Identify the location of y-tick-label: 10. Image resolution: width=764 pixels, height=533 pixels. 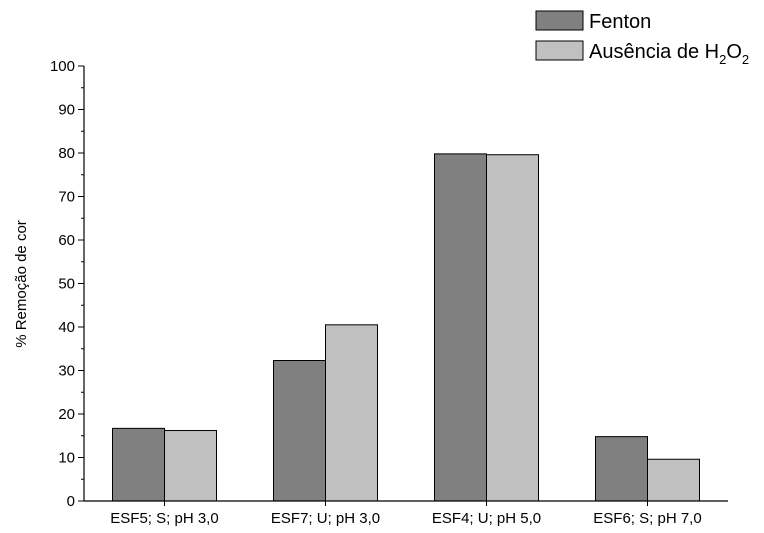
(66, 458).